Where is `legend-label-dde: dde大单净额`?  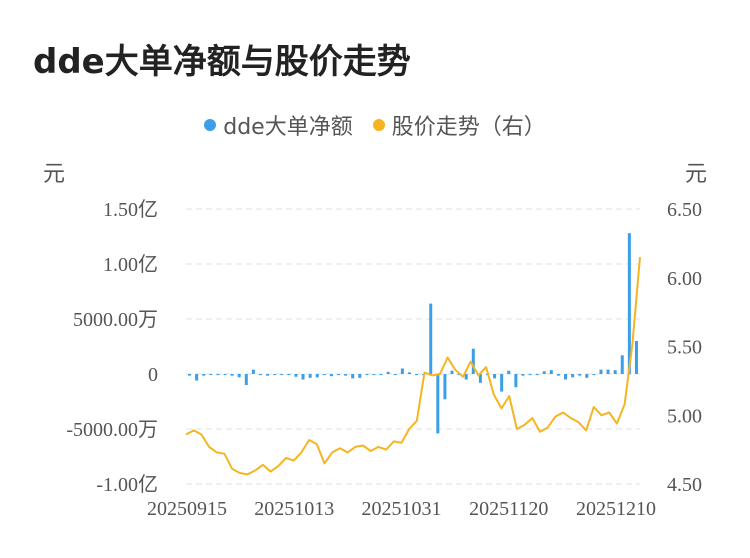 legend-label-dde: dde大单净额 is located at coordinates (288, 127).